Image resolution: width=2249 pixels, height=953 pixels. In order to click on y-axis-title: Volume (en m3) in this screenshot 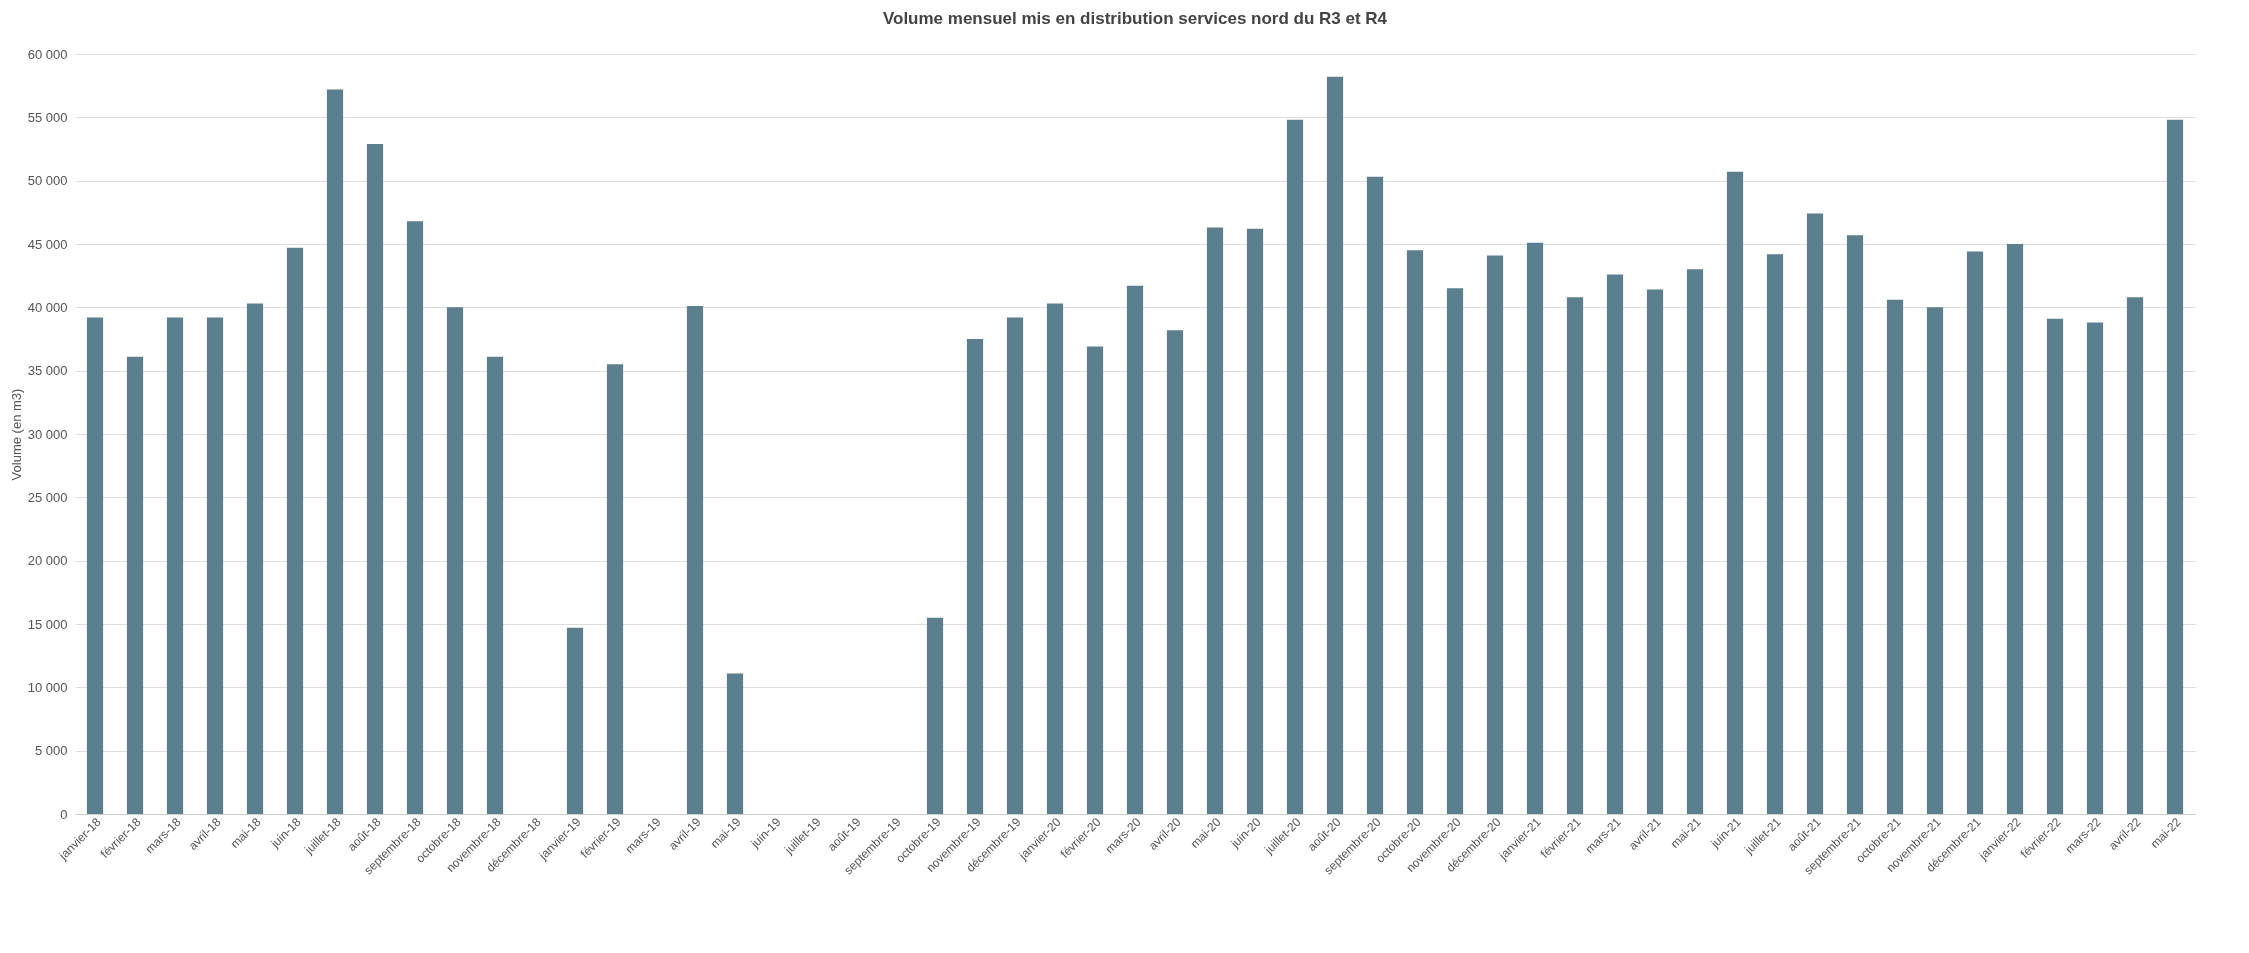, I will do `click(16, 434)`.